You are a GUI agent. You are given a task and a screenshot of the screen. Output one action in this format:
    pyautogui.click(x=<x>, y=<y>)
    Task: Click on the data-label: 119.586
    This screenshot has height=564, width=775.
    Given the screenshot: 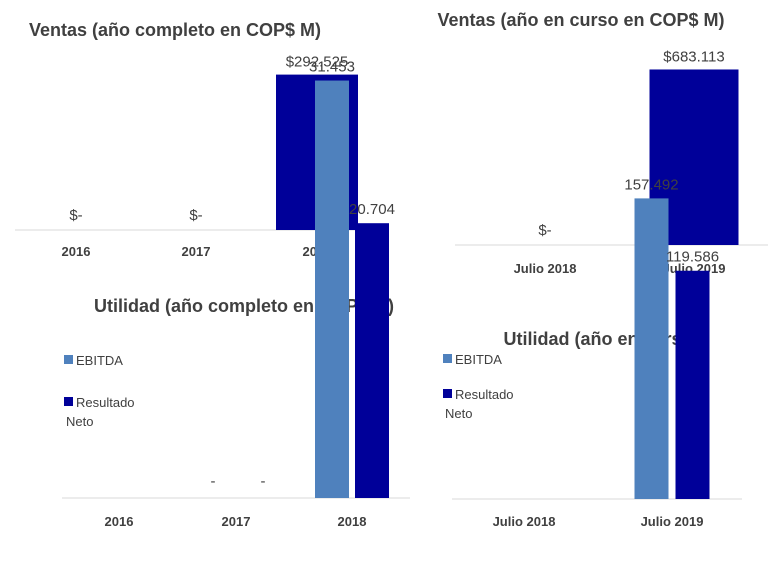 What is the action you would take?
    pyautogui.click(x=692, y=257)
    